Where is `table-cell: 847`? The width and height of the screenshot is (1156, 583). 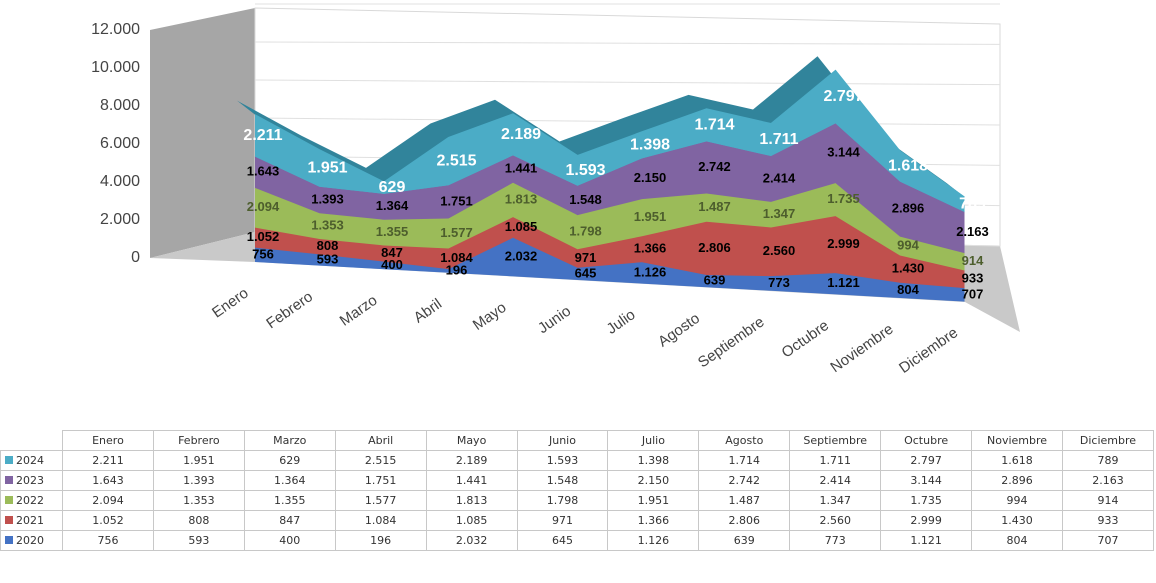 table-cell: 847 is located at coordinates (289, 520).